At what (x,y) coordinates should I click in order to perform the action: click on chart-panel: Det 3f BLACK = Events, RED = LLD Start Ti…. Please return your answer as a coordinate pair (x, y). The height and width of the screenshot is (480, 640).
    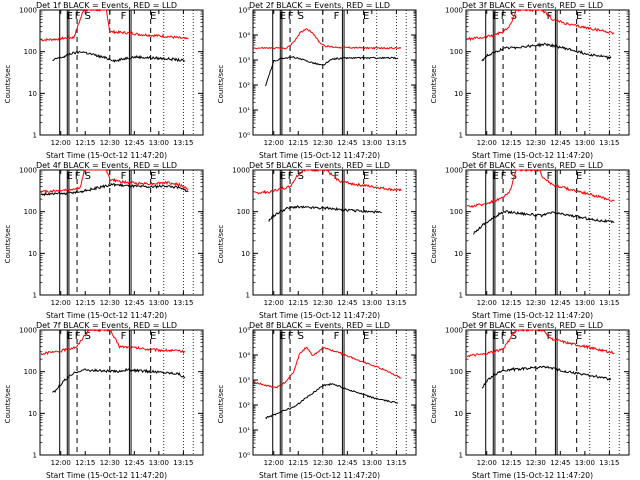
    Looking at the image, I should click on (532, 80).